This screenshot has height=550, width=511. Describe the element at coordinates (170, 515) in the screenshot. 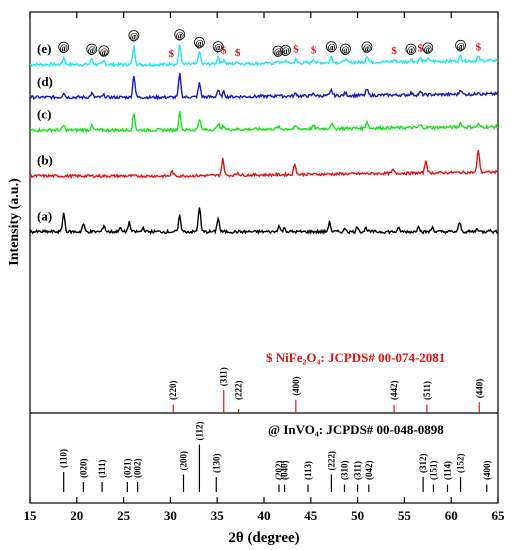

I see `x-tick-label: 30` at that location.